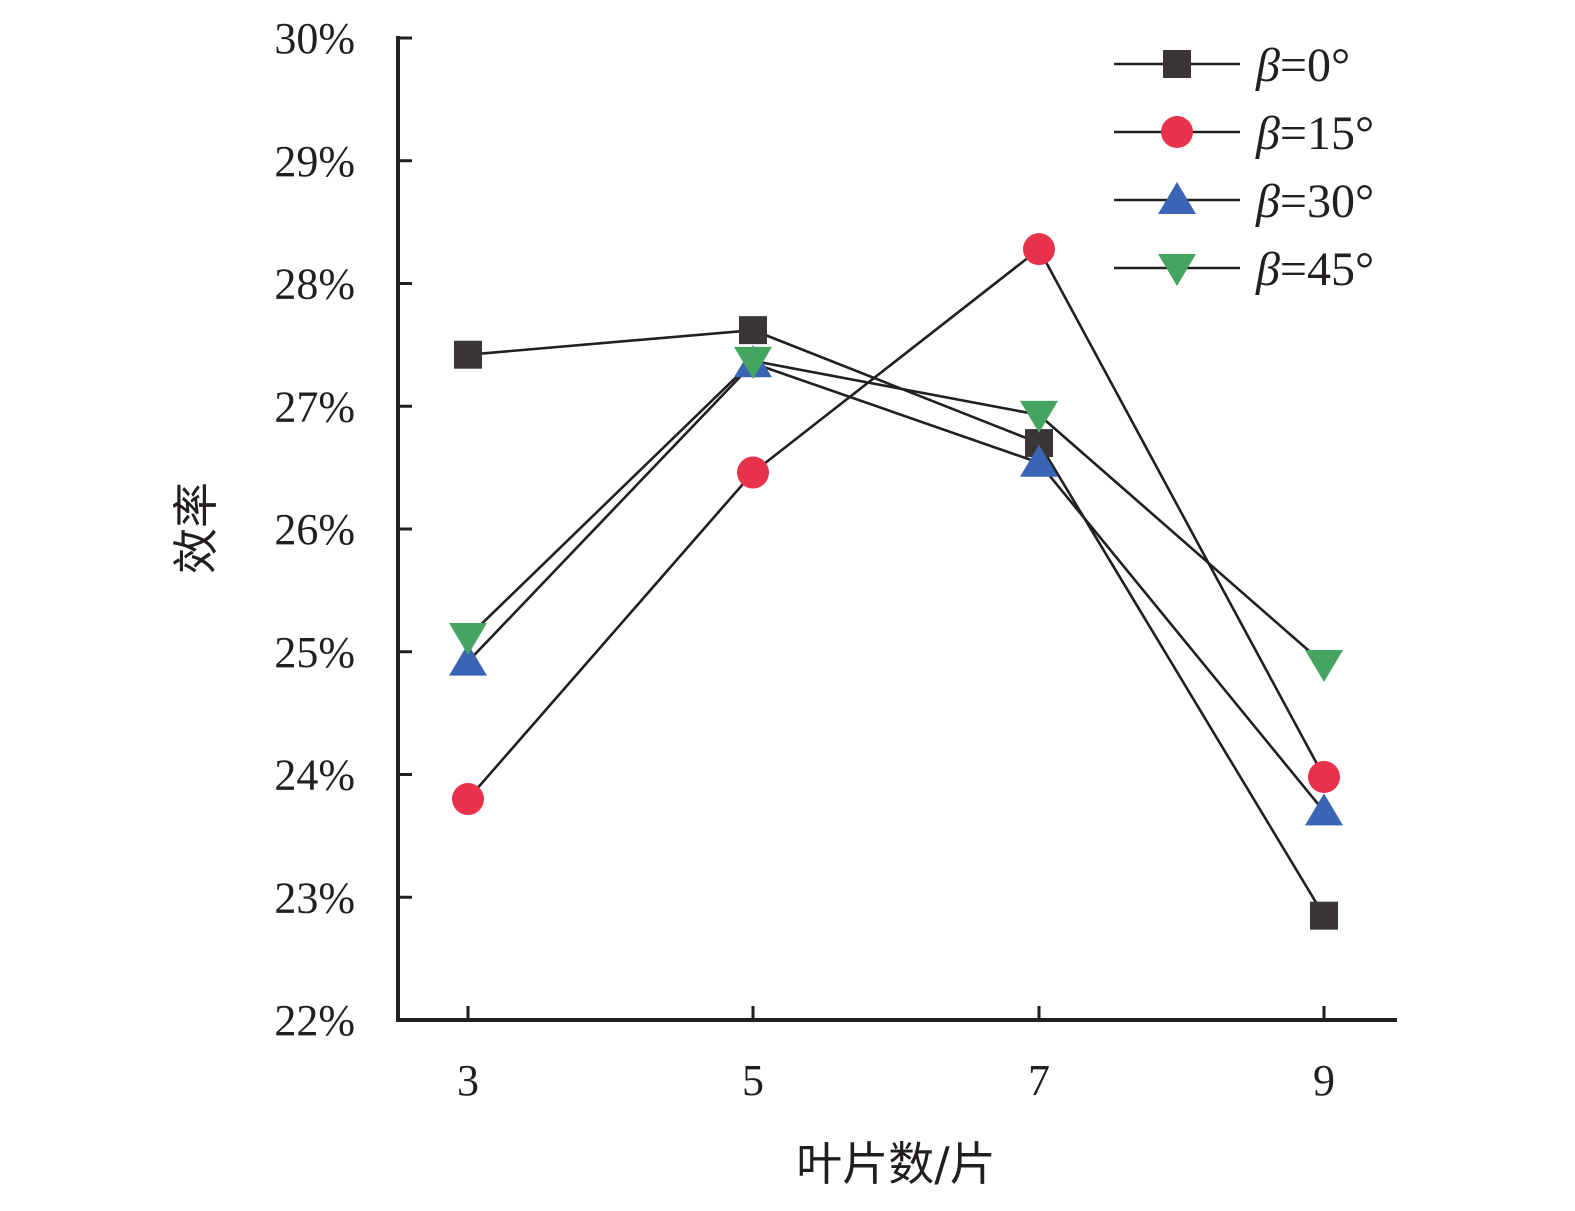 The height and width of the screenshot is (1211, 1575). Describe the element at coordinates (1039, 1080) in the screenshot. I see `x-tick-label: 7` at that location.